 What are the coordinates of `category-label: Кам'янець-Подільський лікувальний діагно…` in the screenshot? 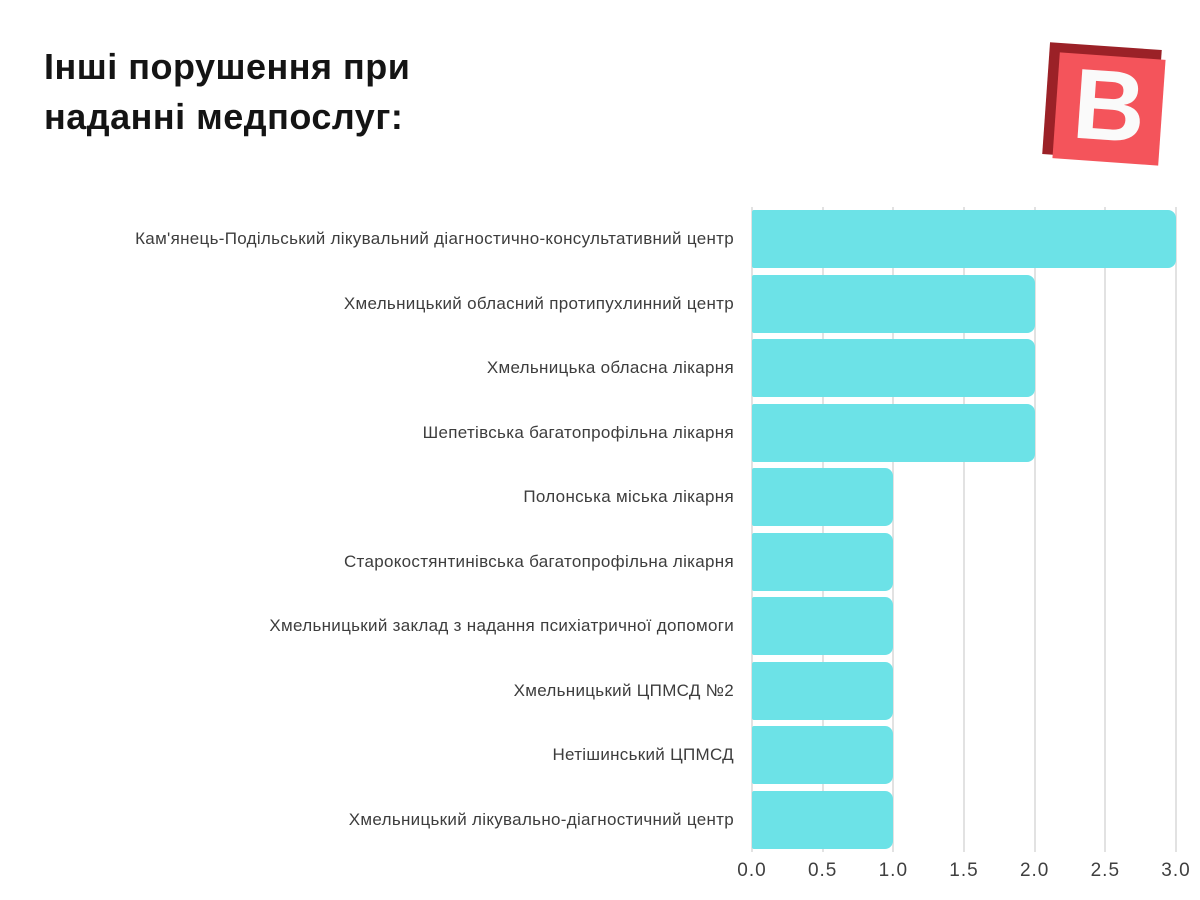 It's located at (434, 239).